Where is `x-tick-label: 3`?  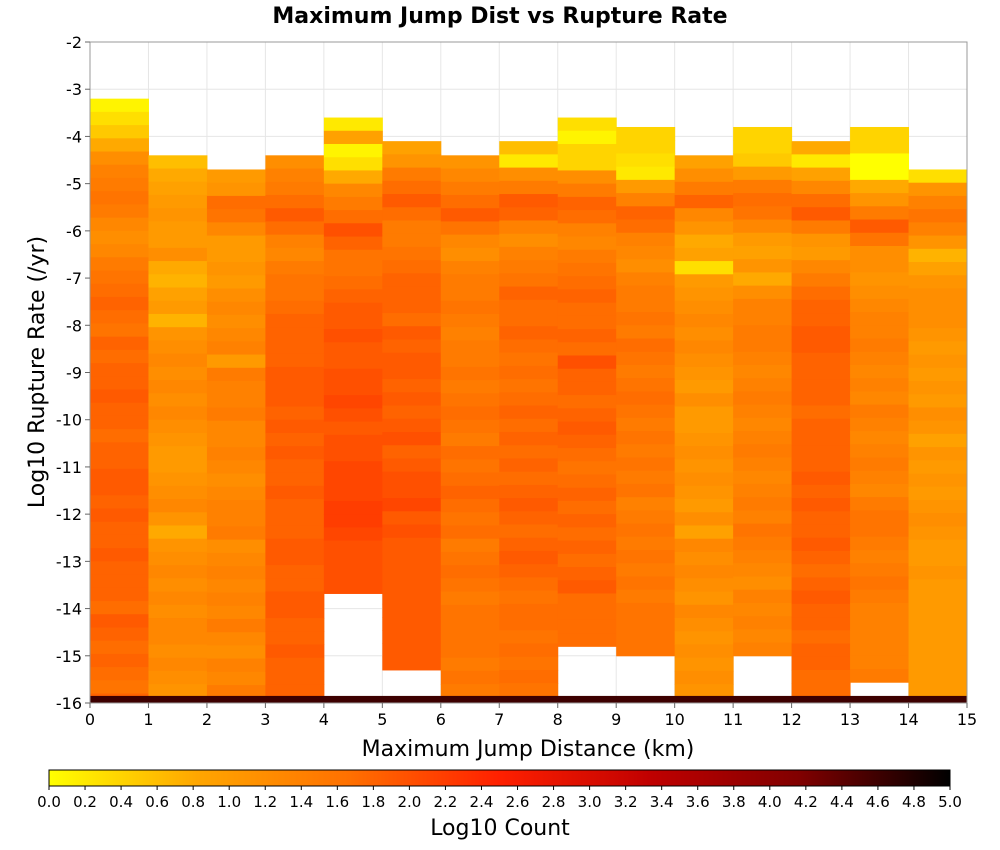
x-tick-label: 3 is located at coordinates (265, 719).